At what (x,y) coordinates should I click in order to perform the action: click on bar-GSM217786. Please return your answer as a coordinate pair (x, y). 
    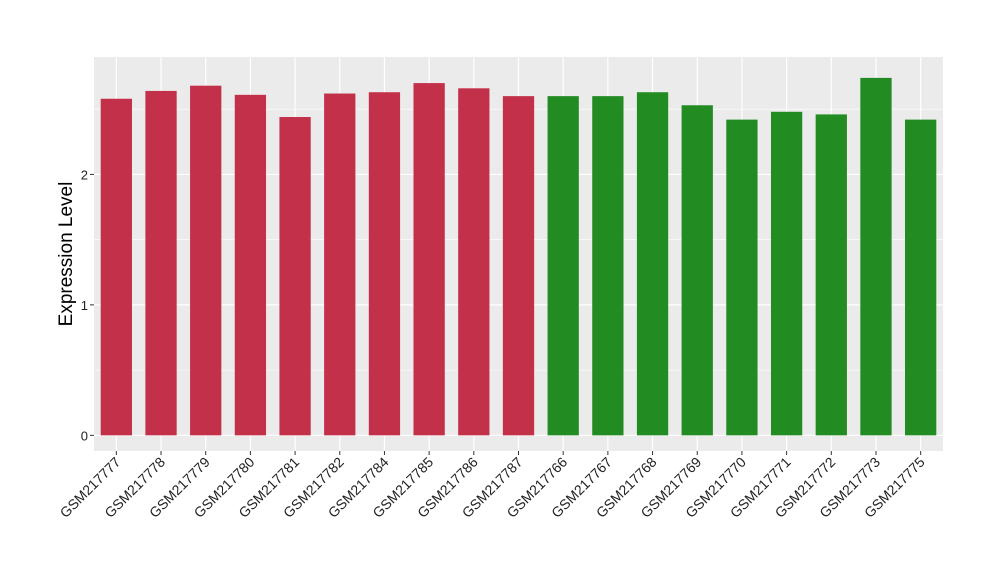
    Looking at the image, I should click on (474, 262).